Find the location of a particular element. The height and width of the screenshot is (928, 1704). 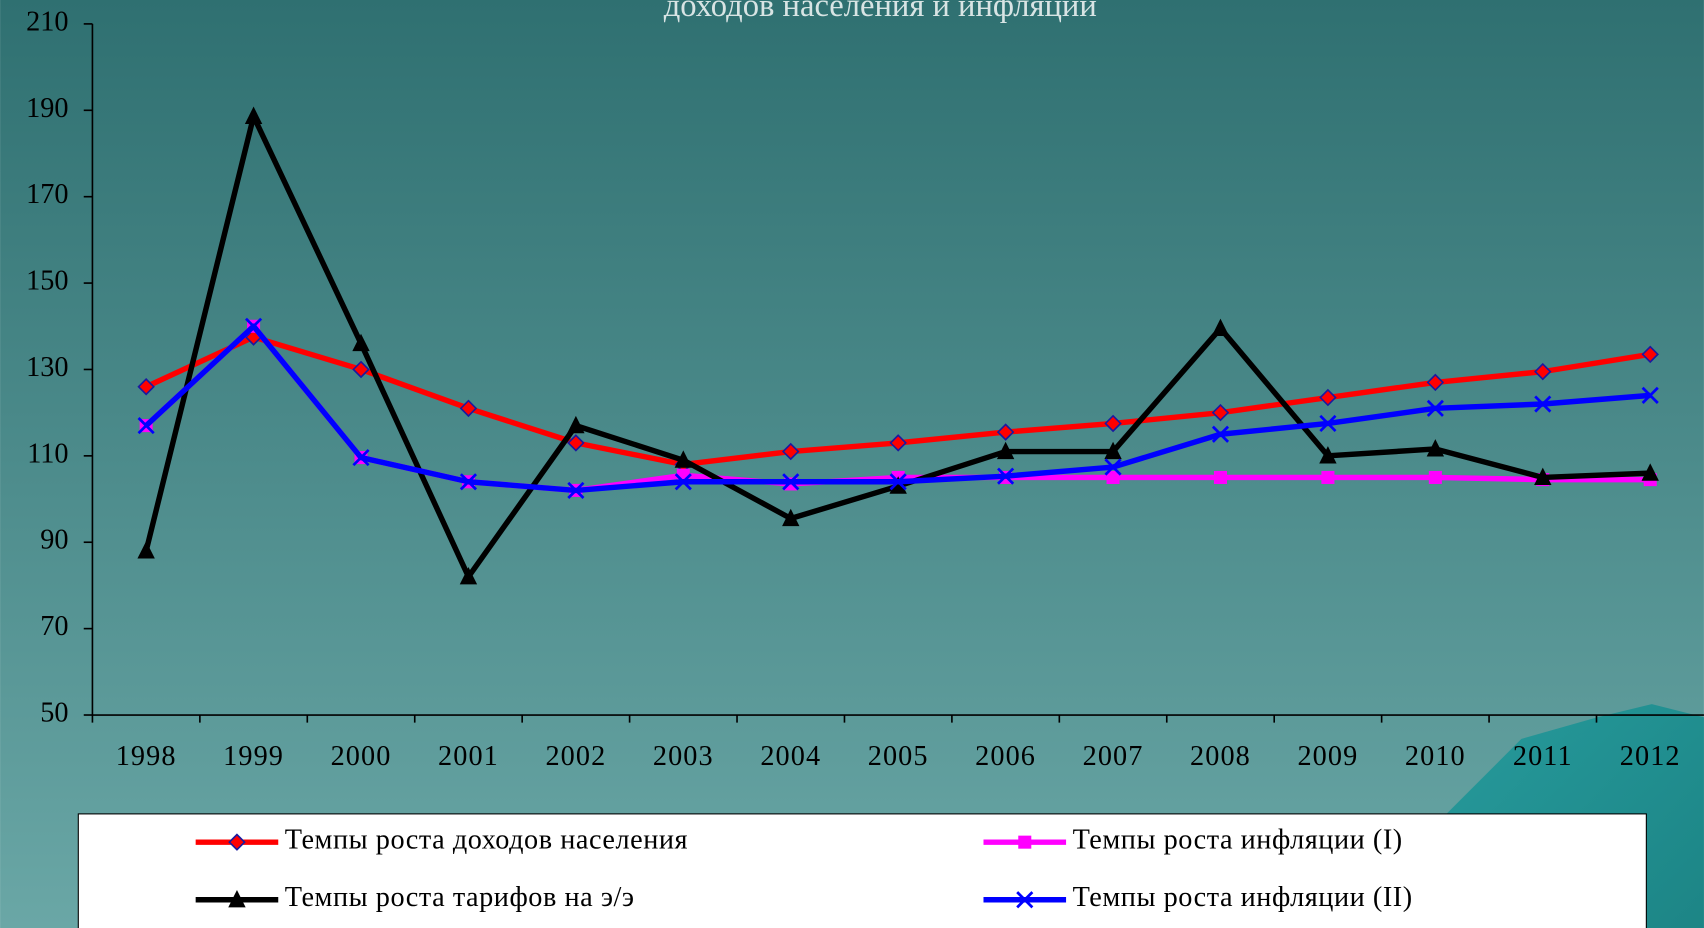

y-tick-label: 70 is located at coordinates (54, 626).